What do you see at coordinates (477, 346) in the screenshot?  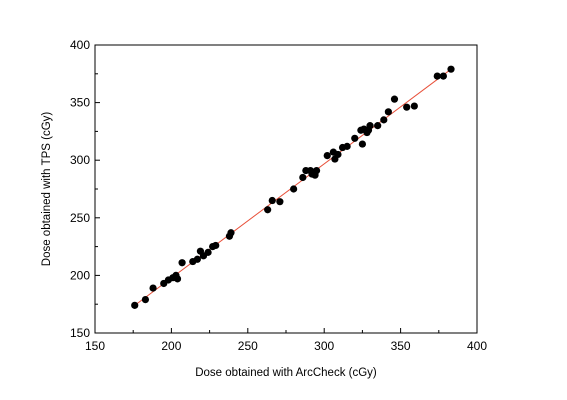 I see `x-tick-label: 400` at bounding box center [477, 346].